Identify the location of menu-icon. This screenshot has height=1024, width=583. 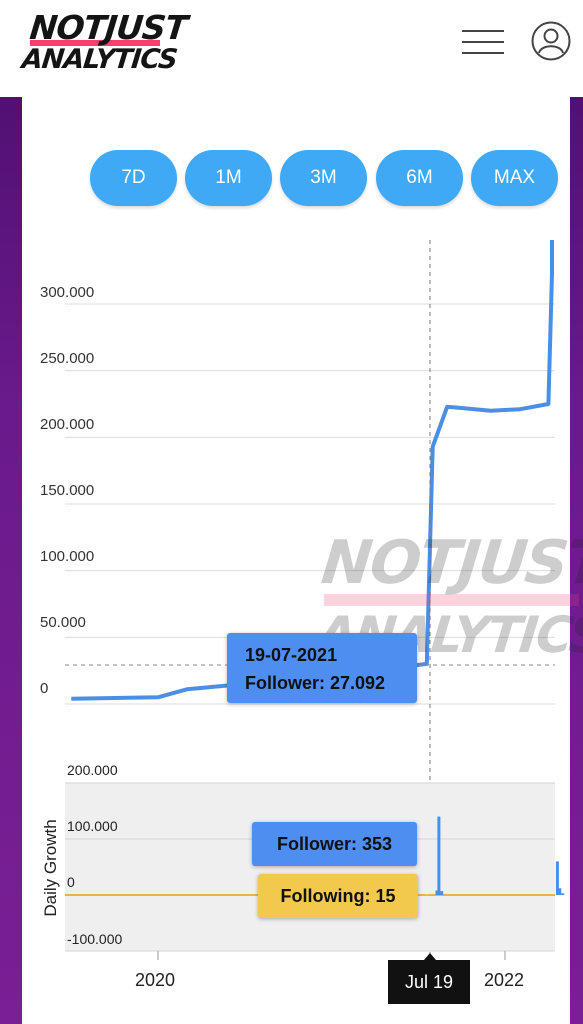
(483, 42).